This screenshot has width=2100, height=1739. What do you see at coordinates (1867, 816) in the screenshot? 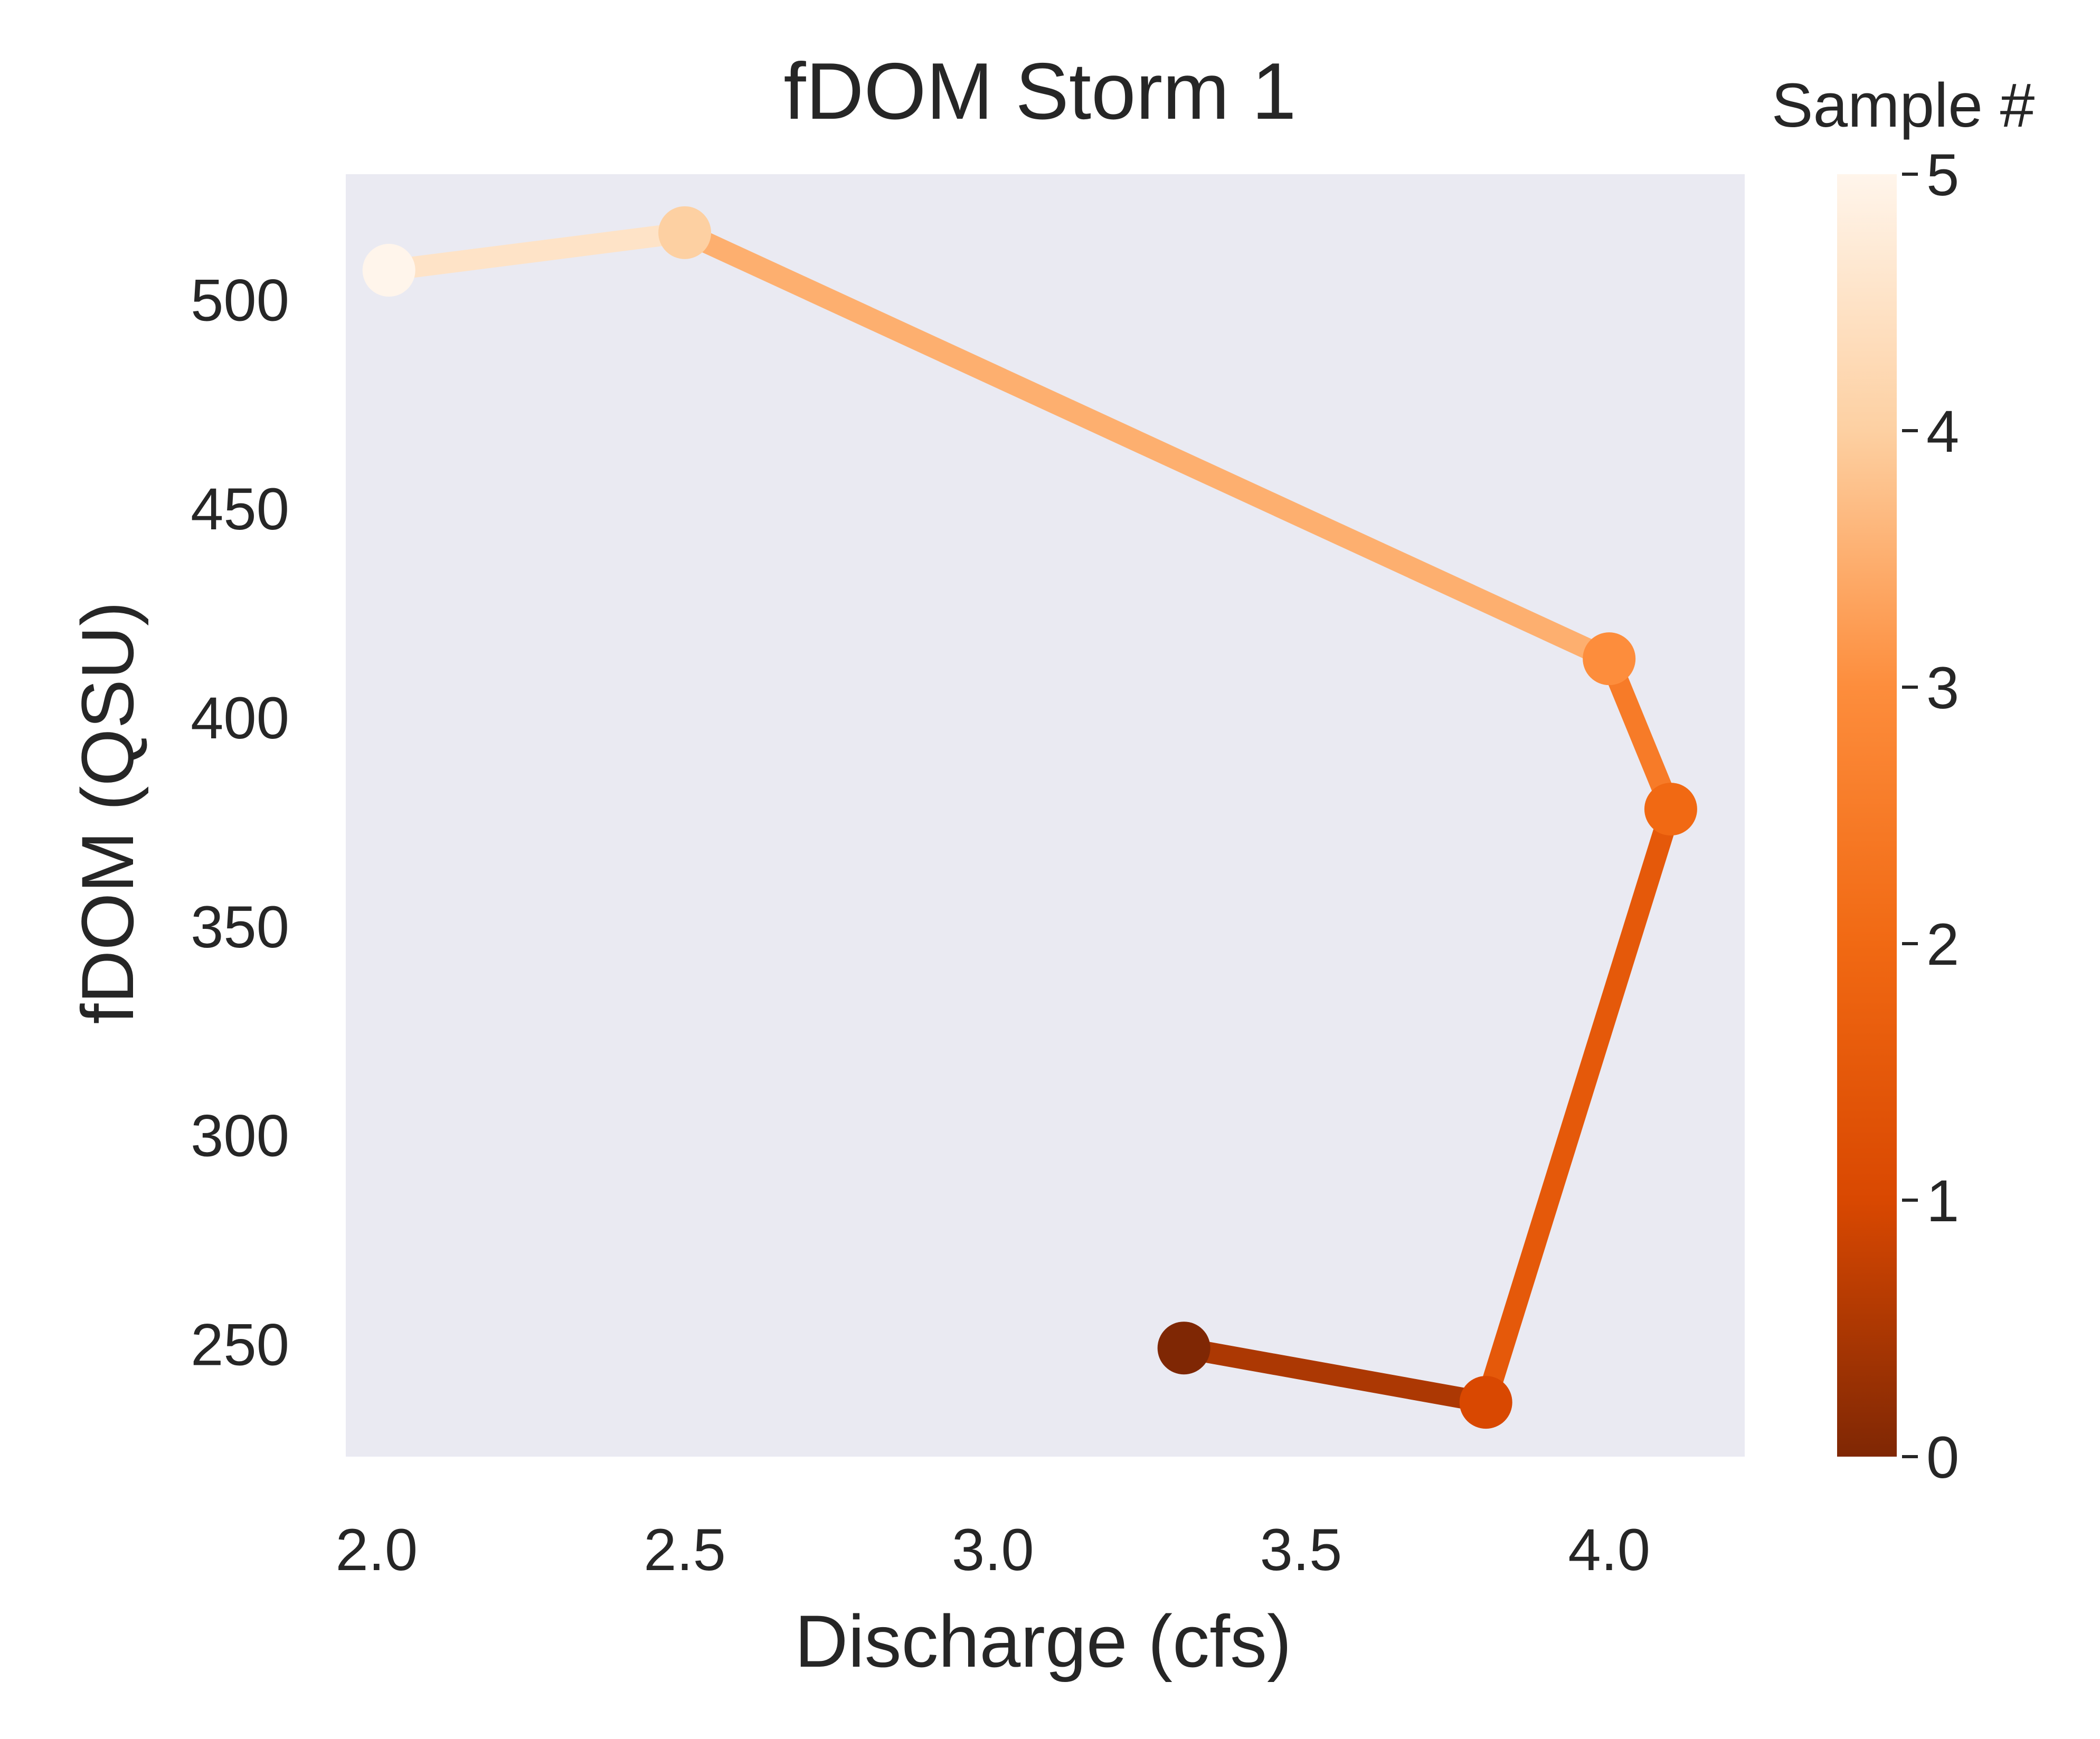
I see `colorbar` at bounding box center [1867, 816].